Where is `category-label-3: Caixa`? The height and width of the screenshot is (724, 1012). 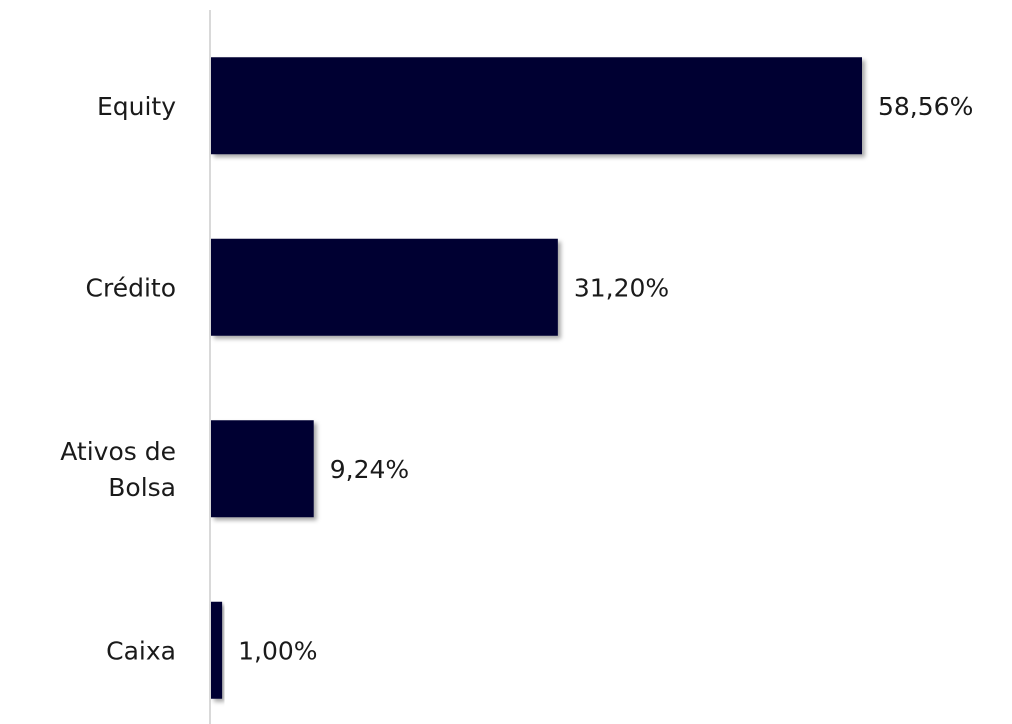
category-label-3: Caixa is located at coordinates (141, 650).